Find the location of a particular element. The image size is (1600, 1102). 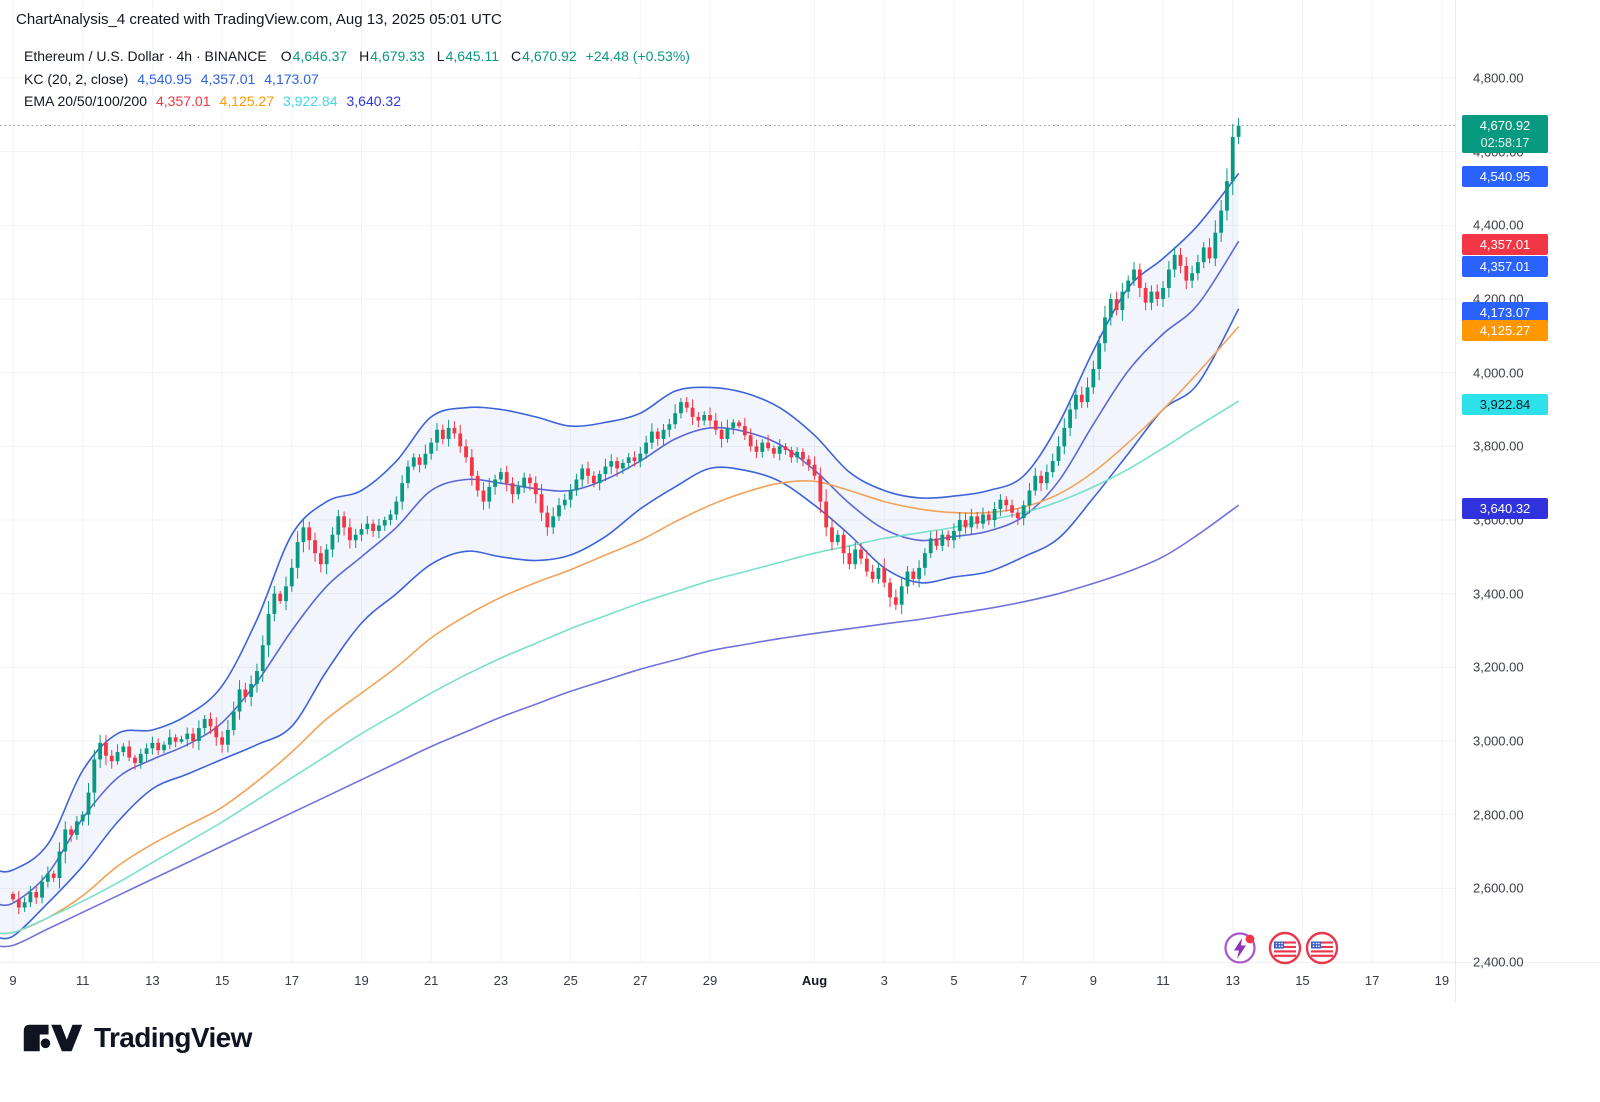

time-tick-label: 29 is located at coordinates (710, 980).